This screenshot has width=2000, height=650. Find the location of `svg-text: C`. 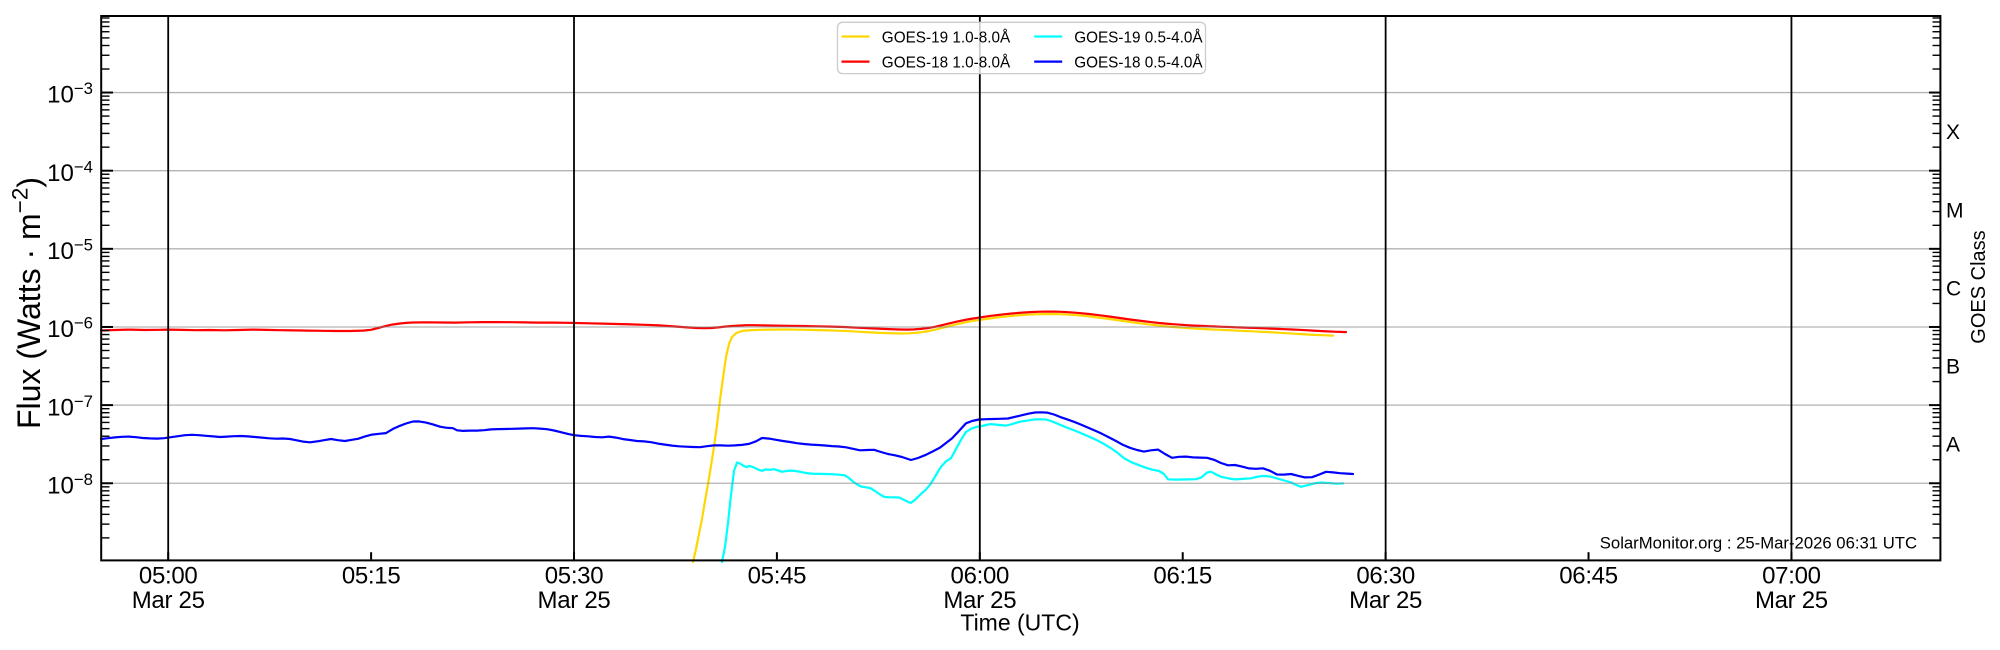

svg-text: C is located at coordinates (1953, 288).